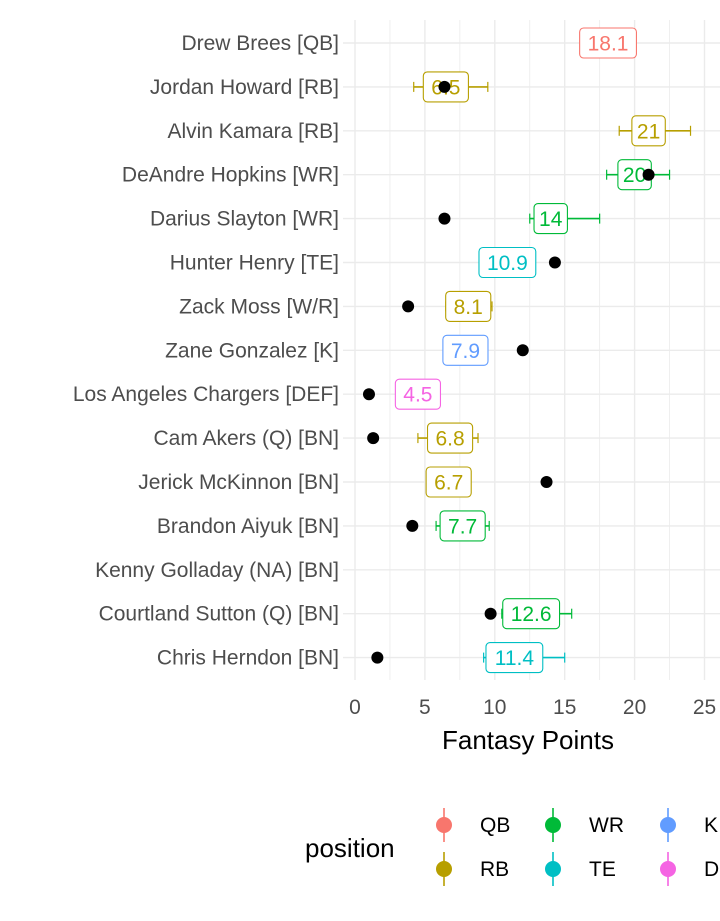 The image size is (720, 921). Describe the element at coordinates (494, 707) in the screenshot. I see `x-tick-label: 10` at that location.